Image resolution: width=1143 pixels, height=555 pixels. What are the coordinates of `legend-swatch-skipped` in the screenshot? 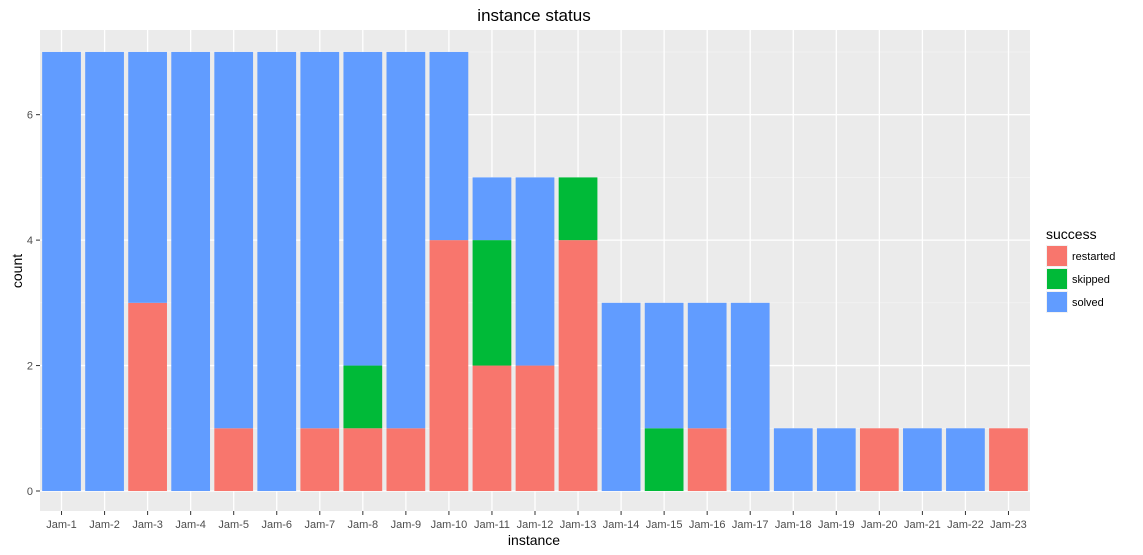 It's located at (1057, 279).